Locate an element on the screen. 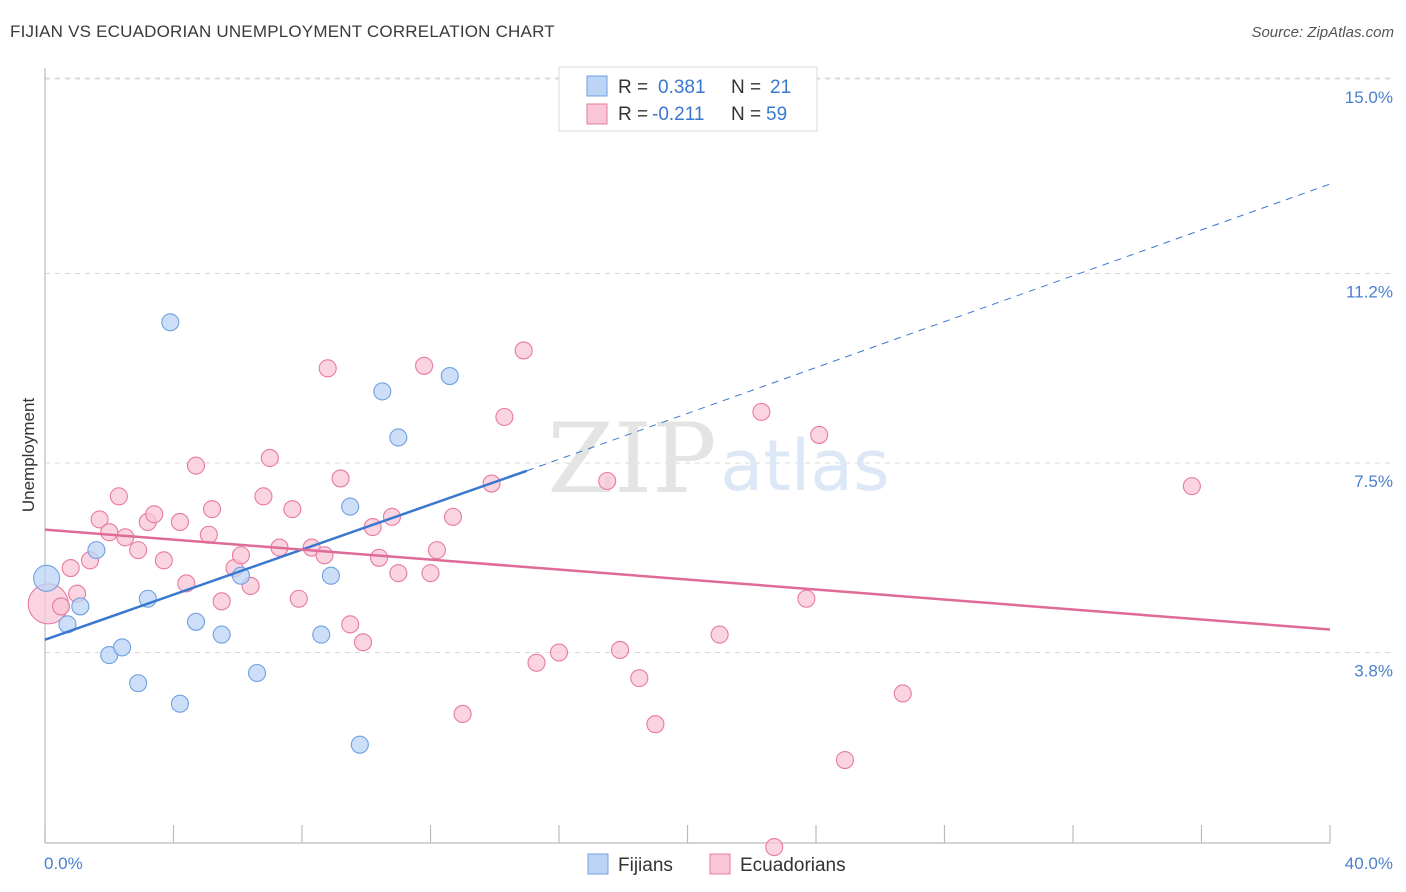 The height and width of the screenshot is (892, 1406). series-legend: Fijians Ecuadorians is located at coordinates (716, 864).